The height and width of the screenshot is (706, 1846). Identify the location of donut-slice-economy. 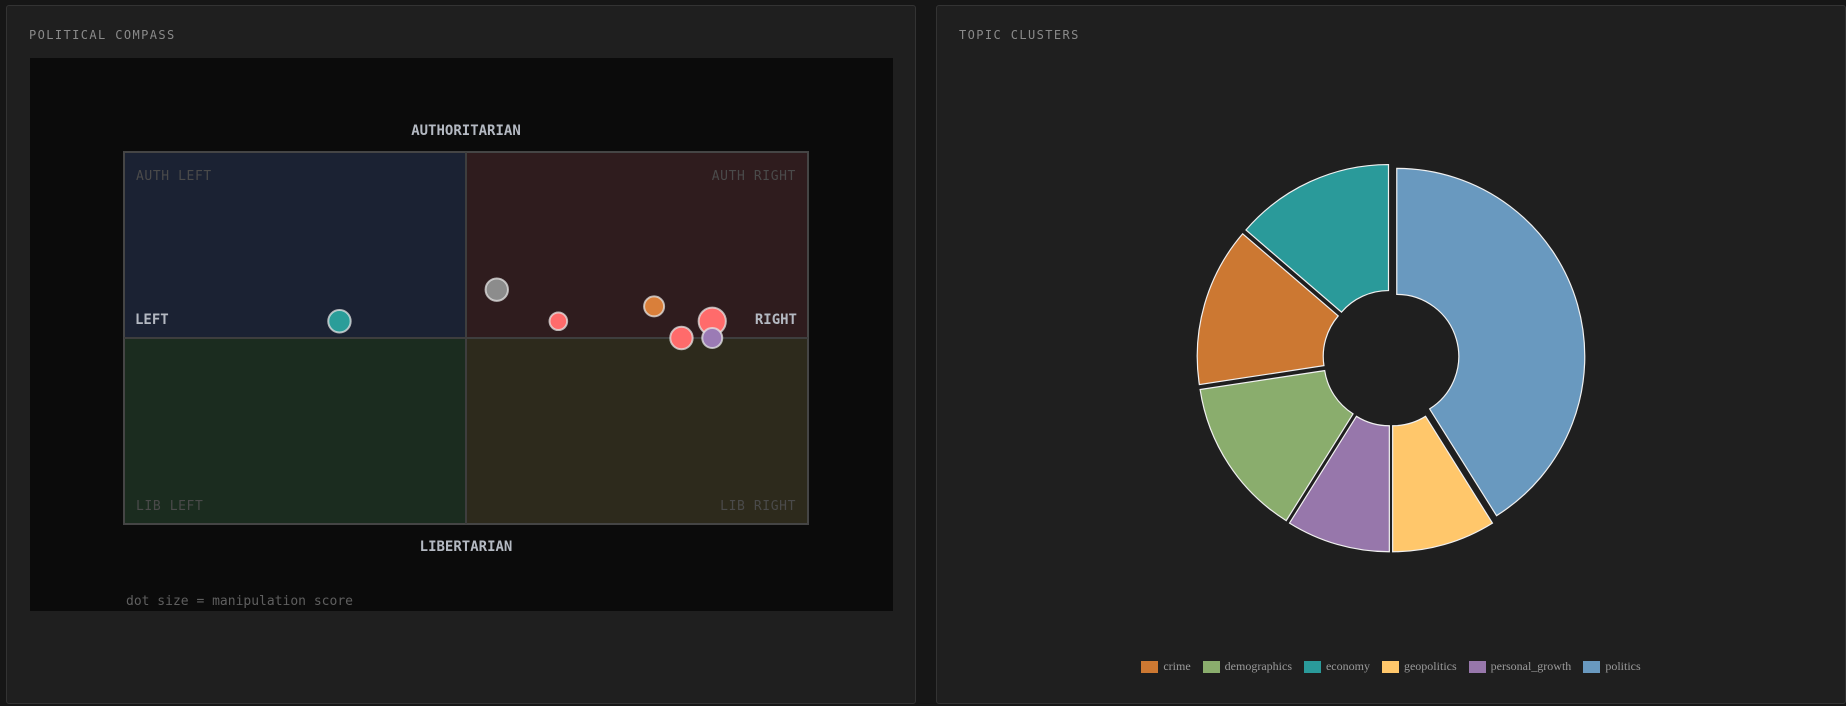
(1317, 238).